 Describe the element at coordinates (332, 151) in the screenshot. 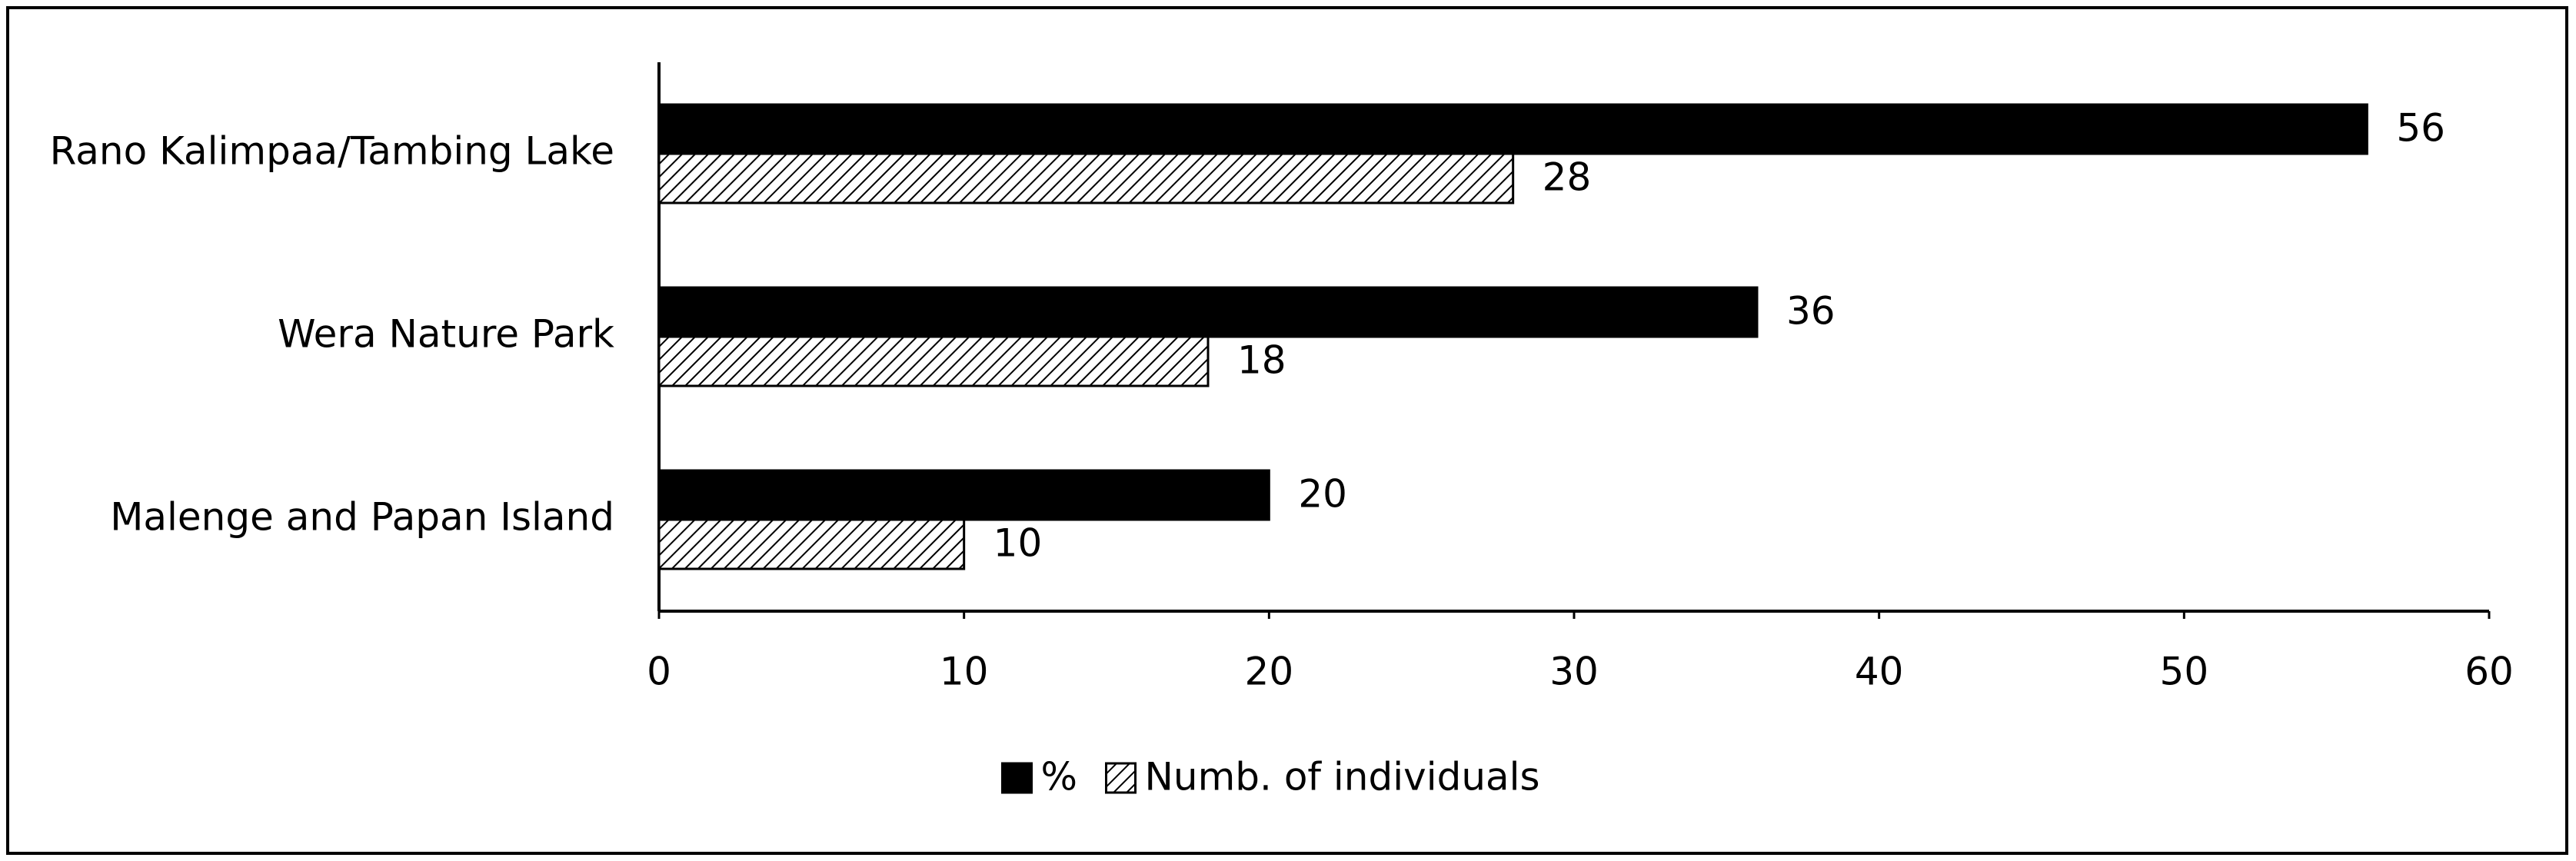

I see `y-tick-label: Rano Kalimpaa/Tambing Lake` at that location.